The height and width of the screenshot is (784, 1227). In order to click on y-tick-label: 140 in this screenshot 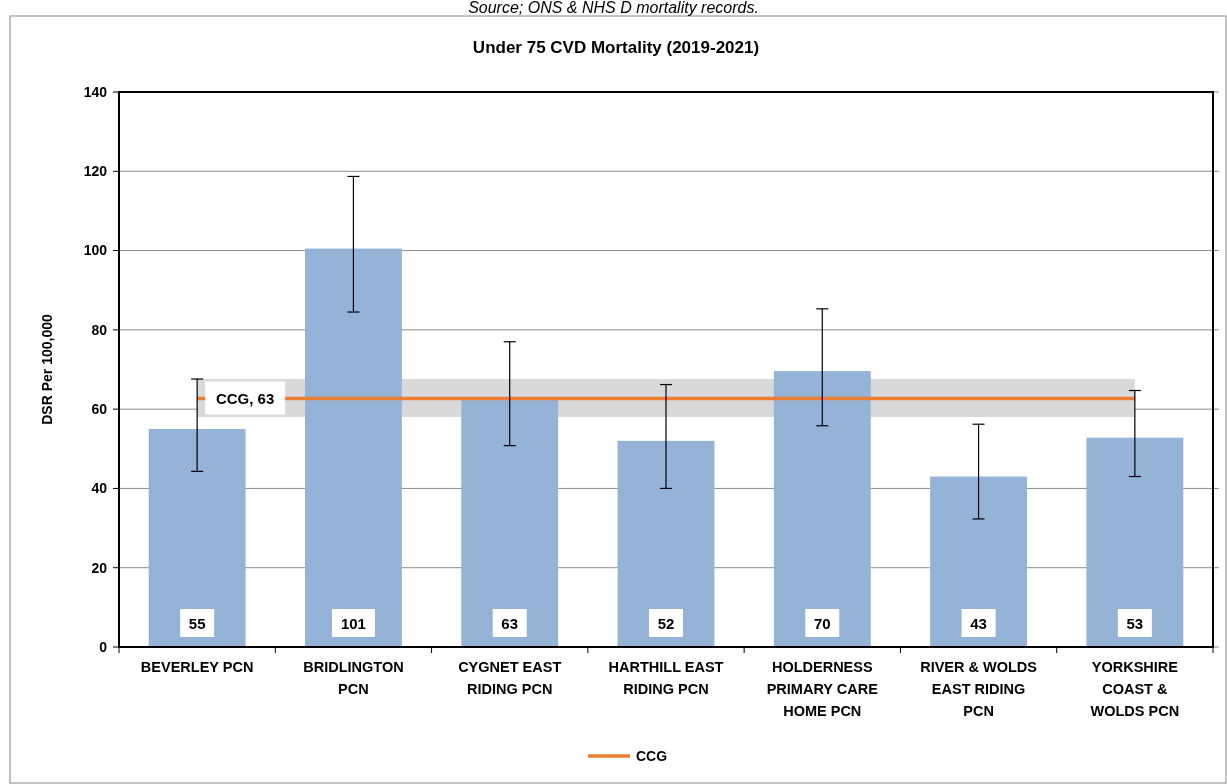, I will do `click(95, 91)`.